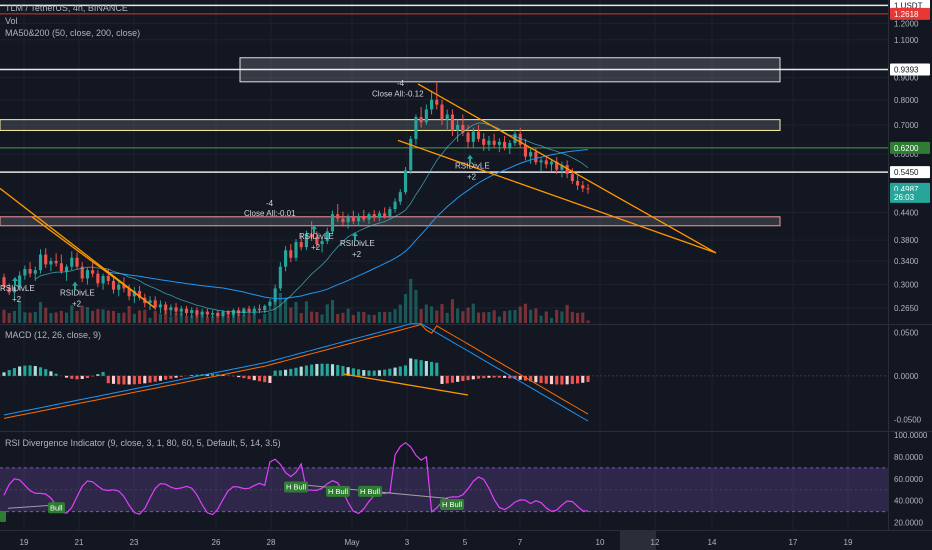  Describe the element at coordinates (134, 542) in the screenshot. I see `time-tick-label: 23` at that location.